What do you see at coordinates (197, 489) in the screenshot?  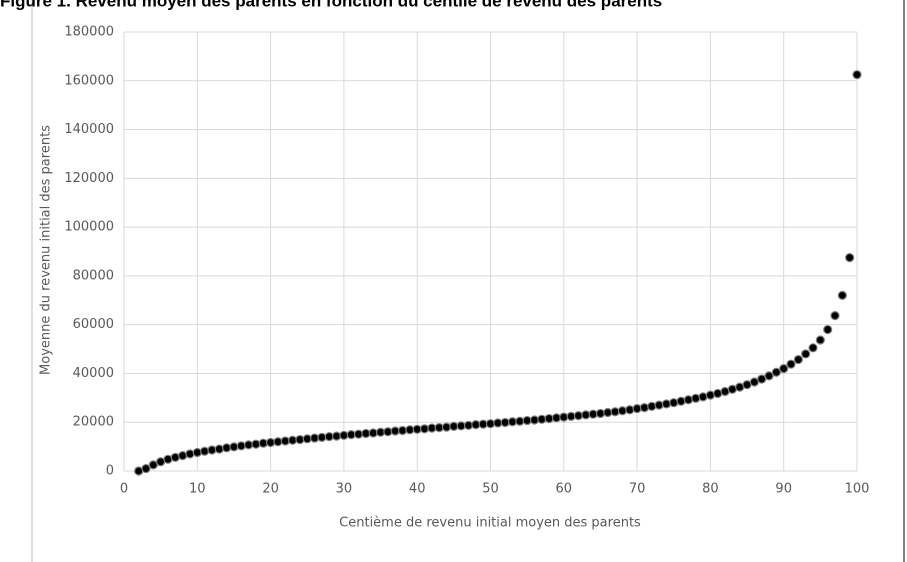 I see `x-tick-label: 10` at bounding box center [197, 489].